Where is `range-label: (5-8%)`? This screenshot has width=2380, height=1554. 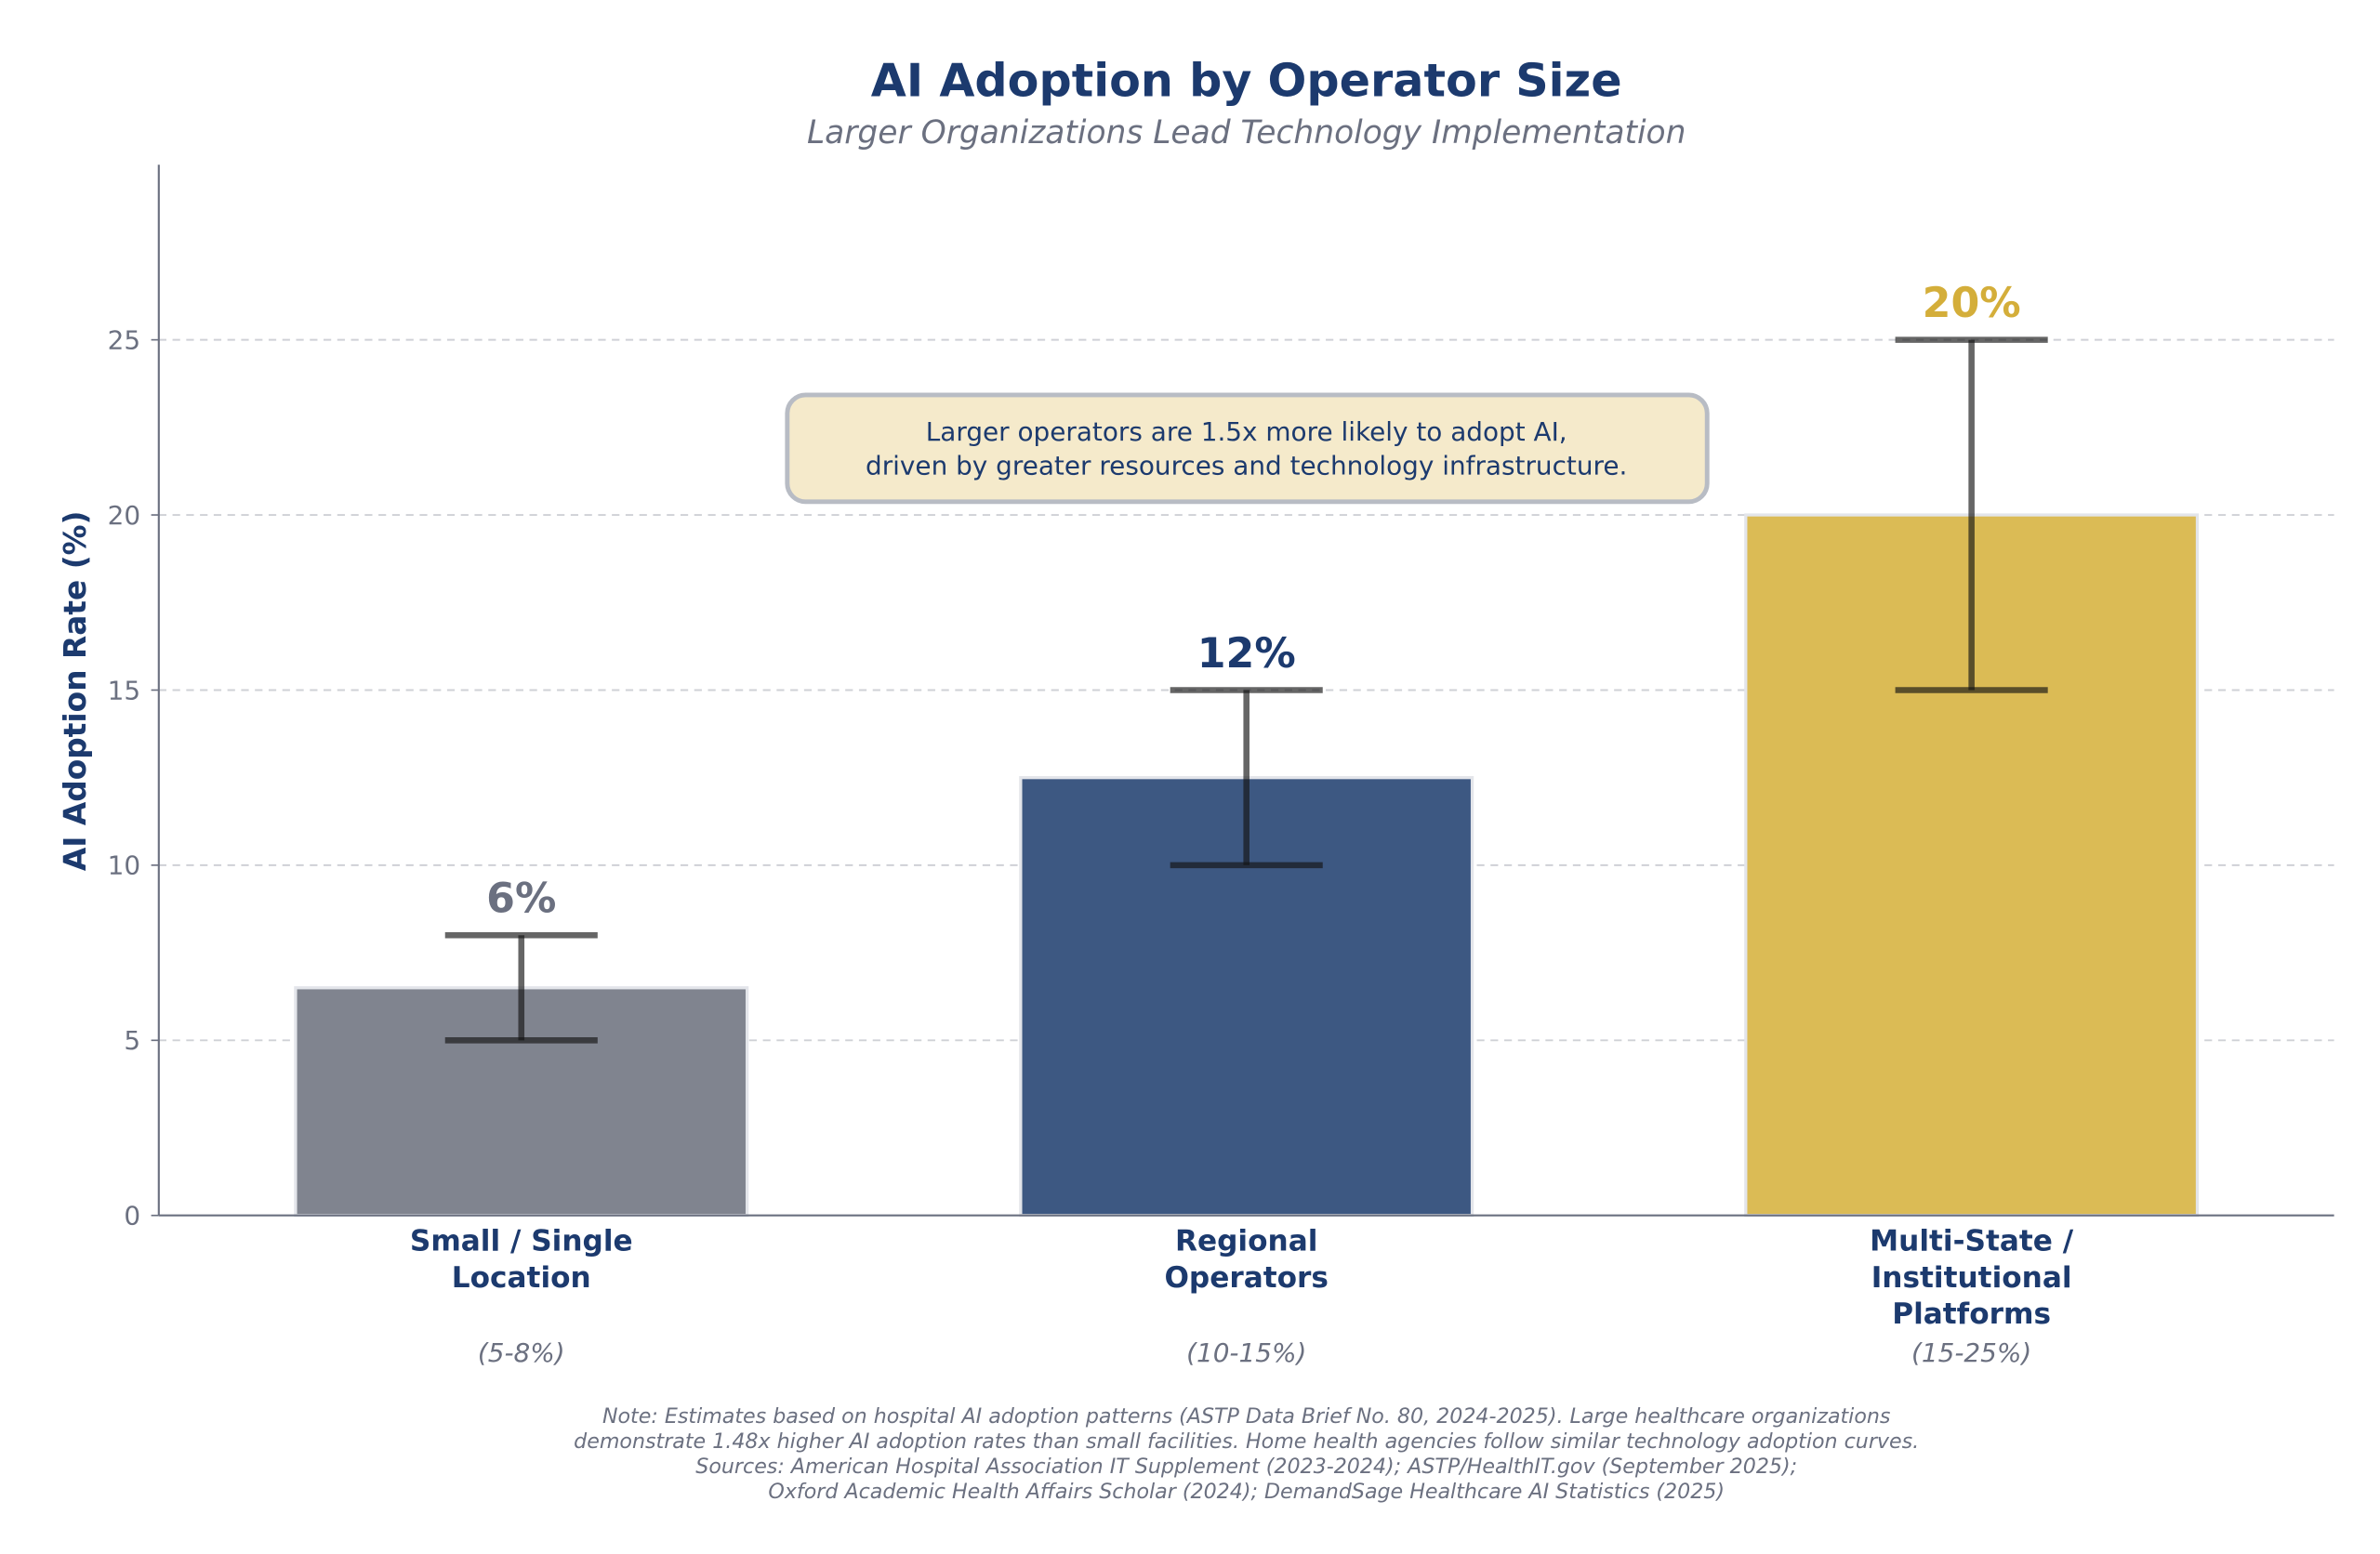
range-label: (5-8%) is located at coordinates (521, 1352).